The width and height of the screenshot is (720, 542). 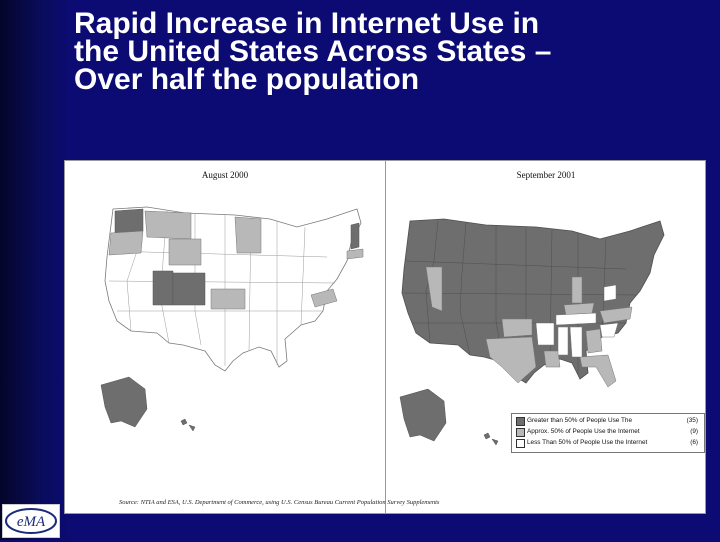 What do you see at coordinates (583, 431) in the screenshot?
I see `legend-label: Approx. 50% of People Use the Internet` at bounding box center [583, 431].